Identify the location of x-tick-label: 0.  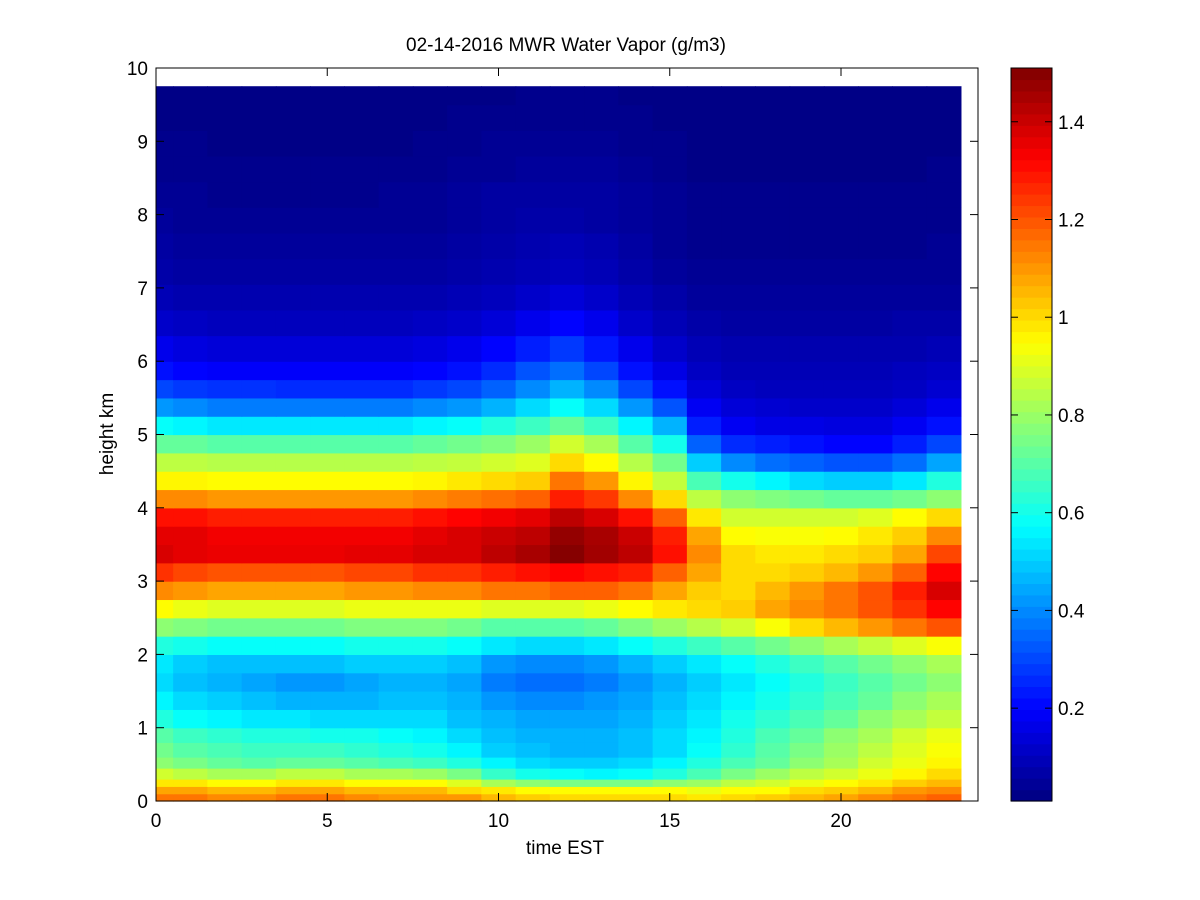
(156, 821).